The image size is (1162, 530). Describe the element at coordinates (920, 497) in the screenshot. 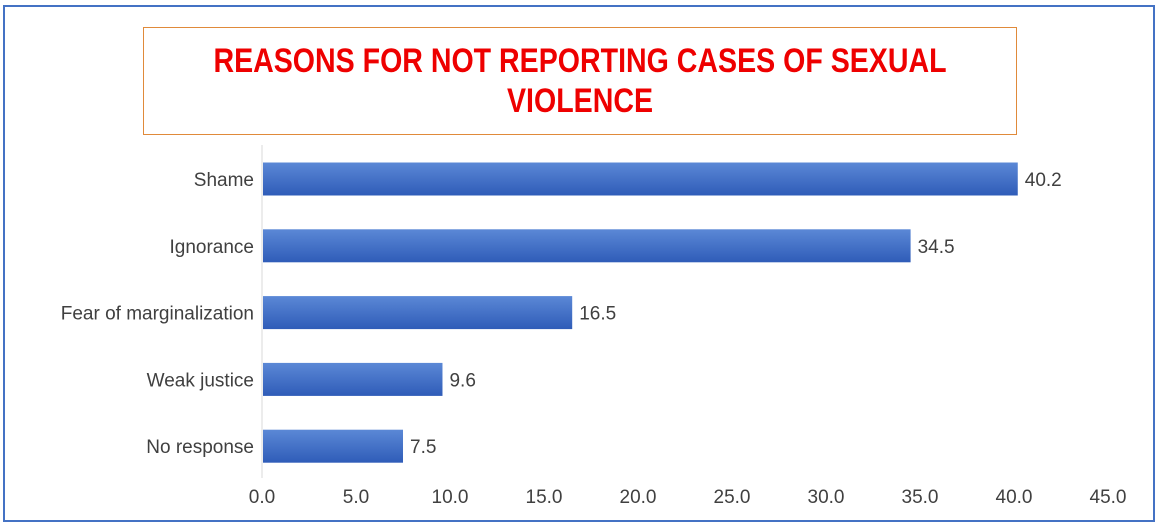

I see `x-tick-label: 35.0` at that location.